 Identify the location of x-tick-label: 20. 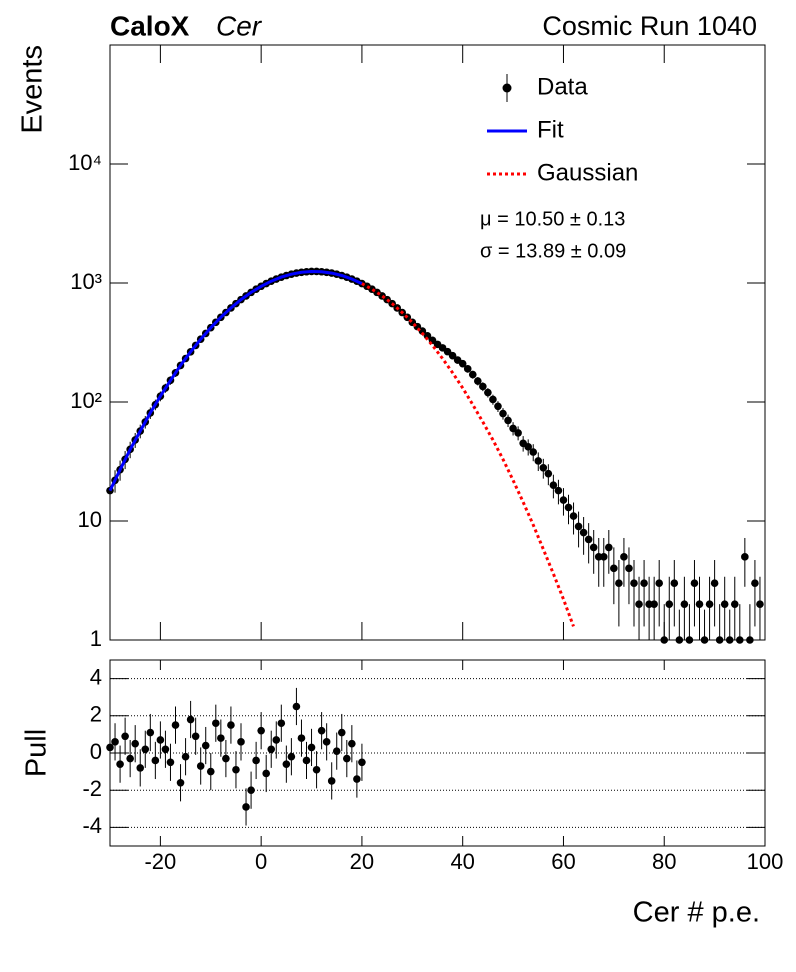
(362, 861).